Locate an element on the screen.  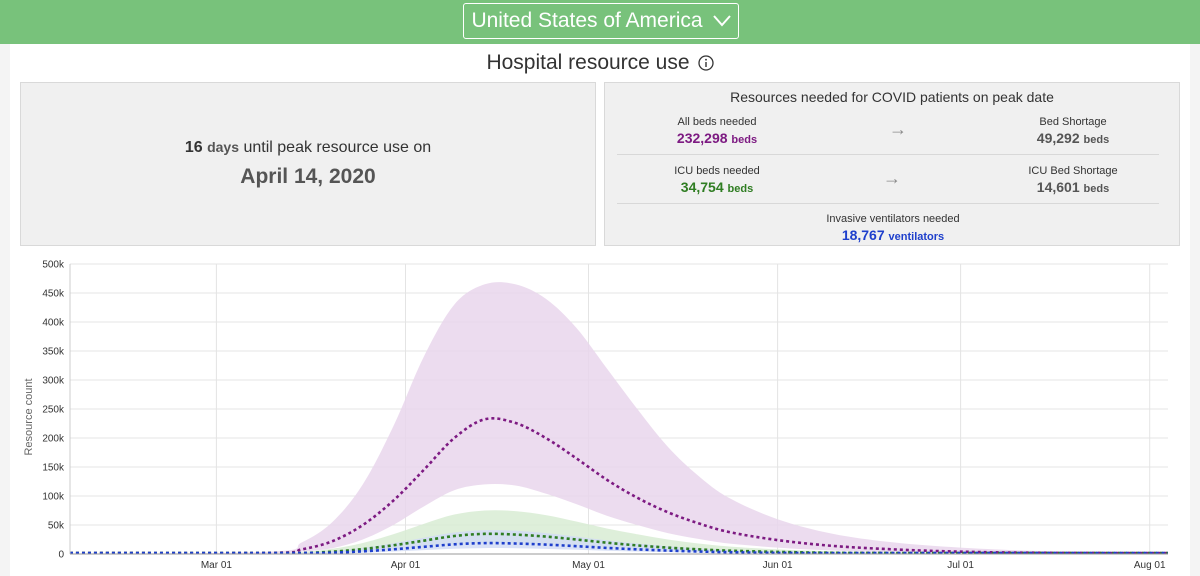
icu-beds-needed: ICU beds needed 34,754 beds is located at coordinates (717, 181).